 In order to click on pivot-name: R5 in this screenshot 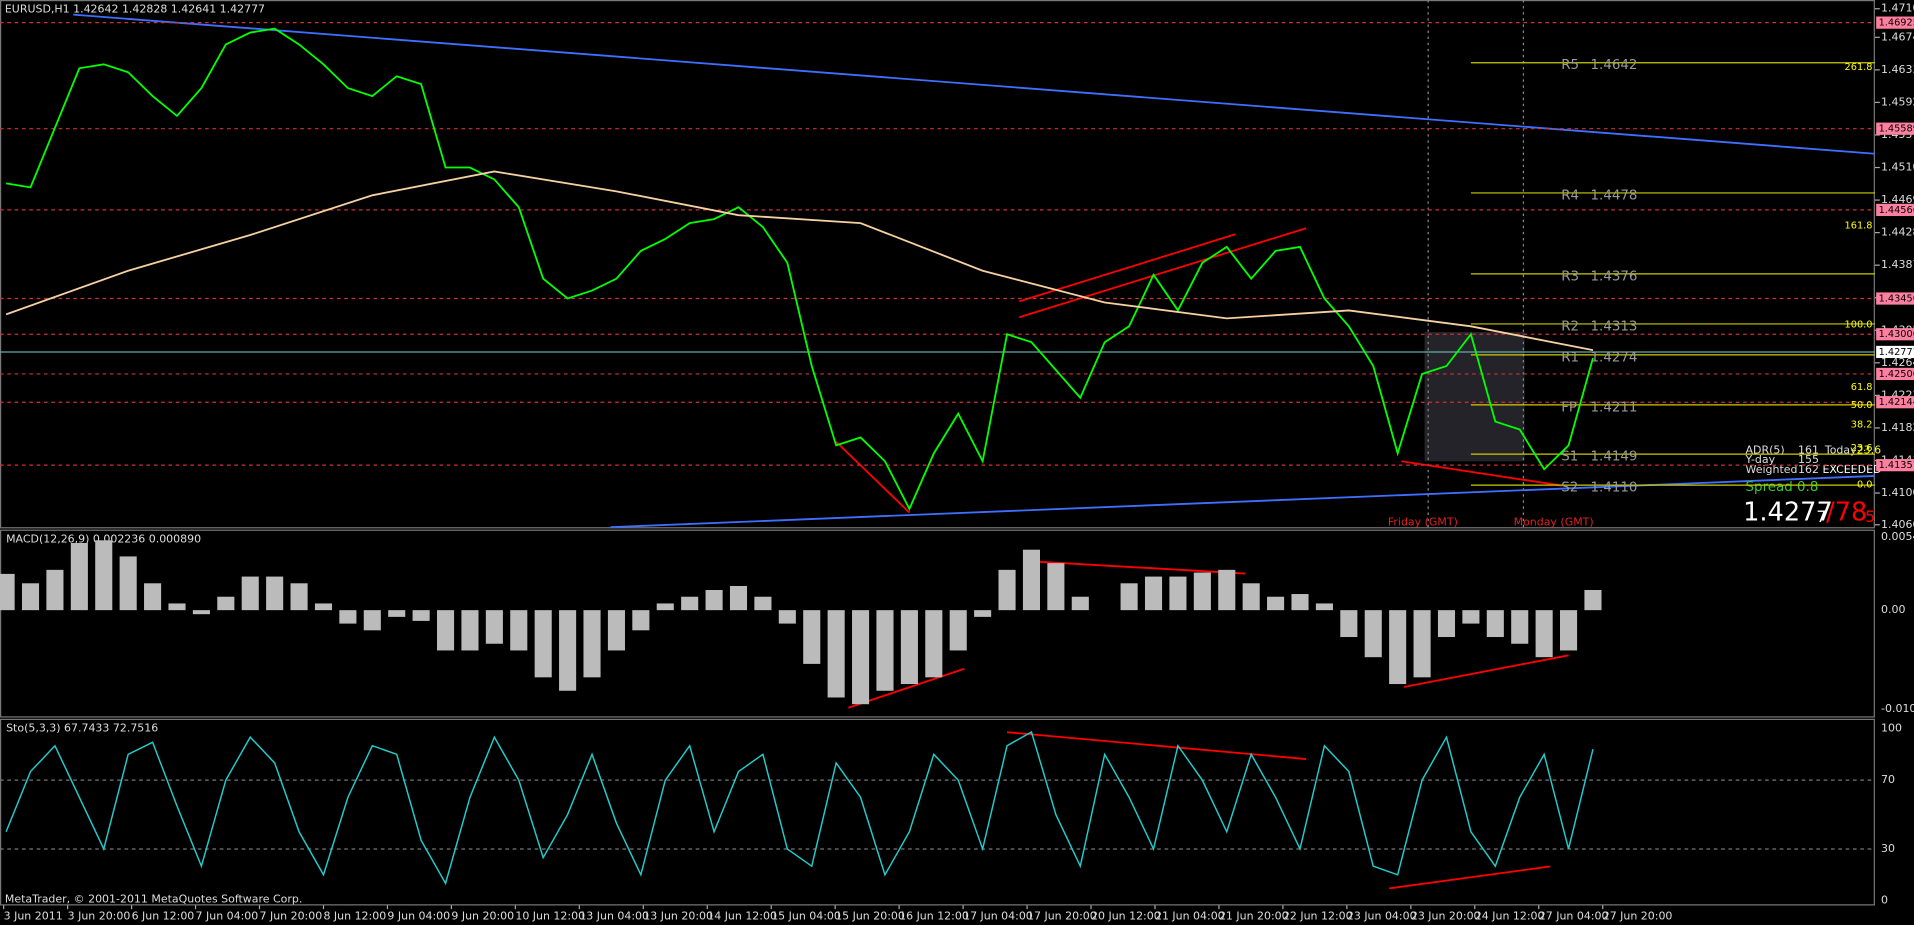, I will do `click(1570, 65)`.